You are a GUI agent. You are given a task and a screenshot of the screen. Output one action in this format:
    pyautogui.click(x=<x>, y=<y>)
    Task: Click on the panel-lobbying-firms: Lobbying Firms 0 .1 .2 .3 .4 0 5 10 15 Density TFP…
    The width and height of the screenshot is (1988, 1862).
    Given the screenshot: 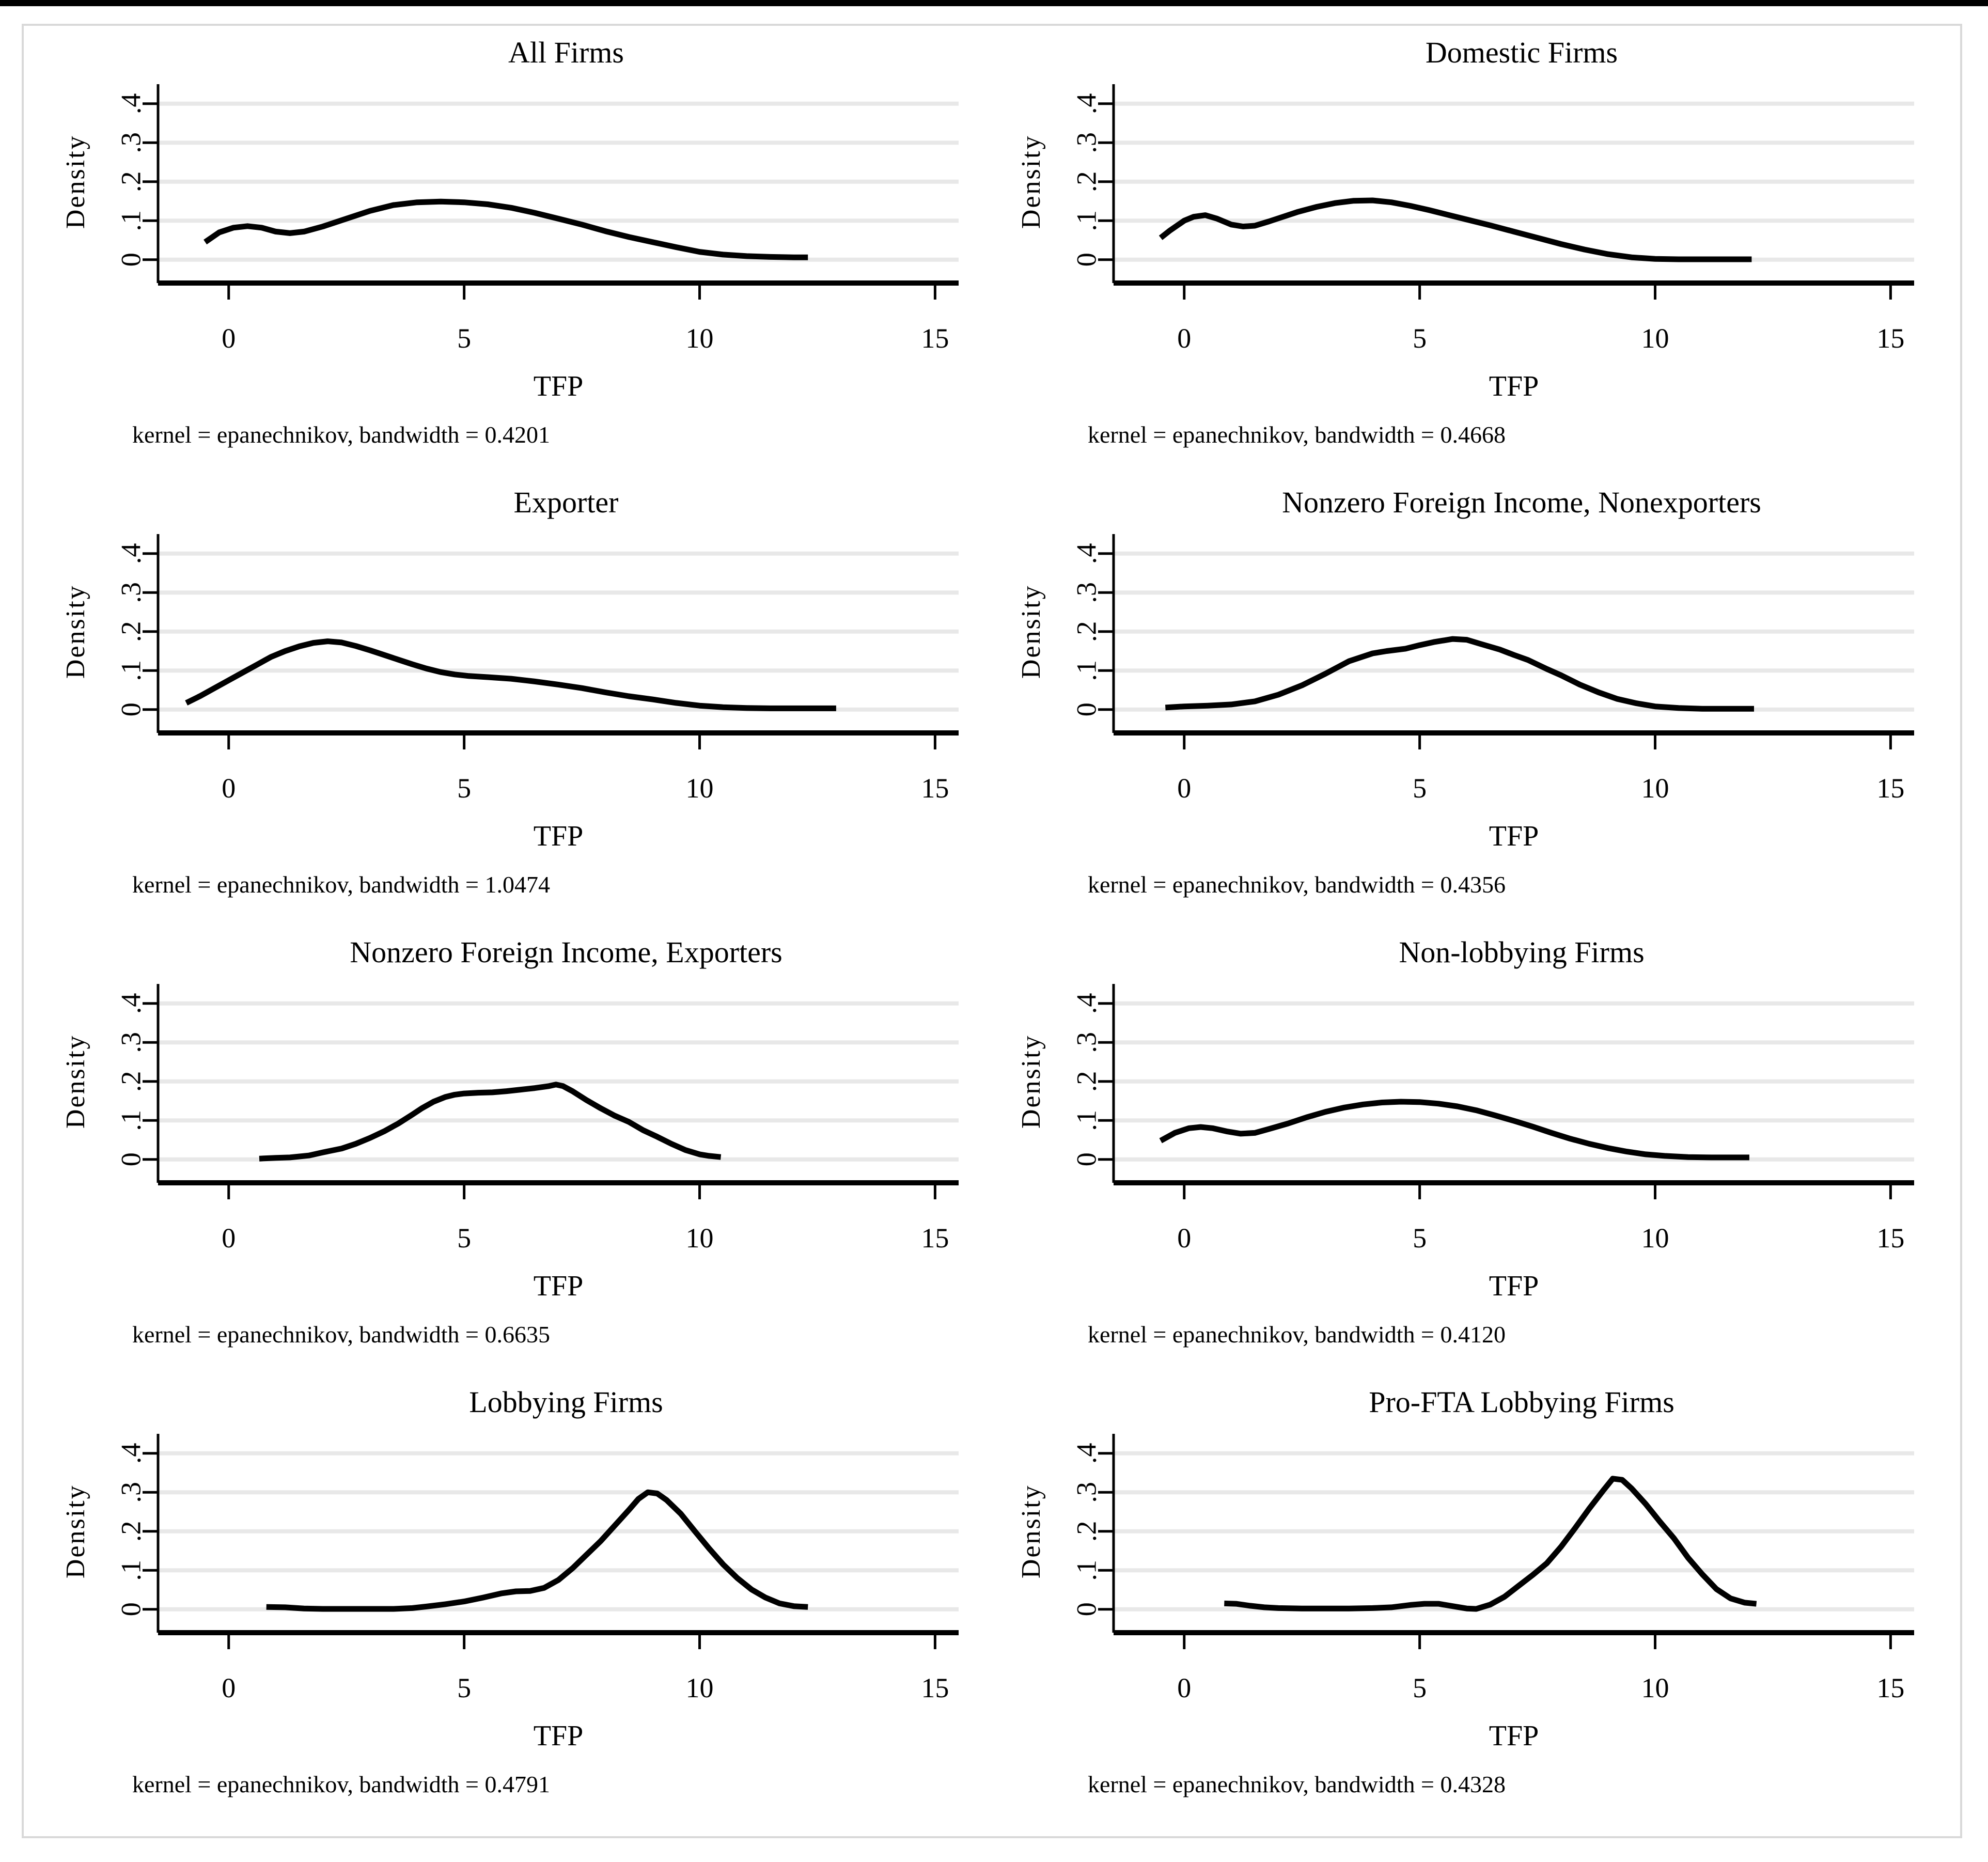 What is the action you would take?
    pyautogui.click(x=512, y=1603)
    